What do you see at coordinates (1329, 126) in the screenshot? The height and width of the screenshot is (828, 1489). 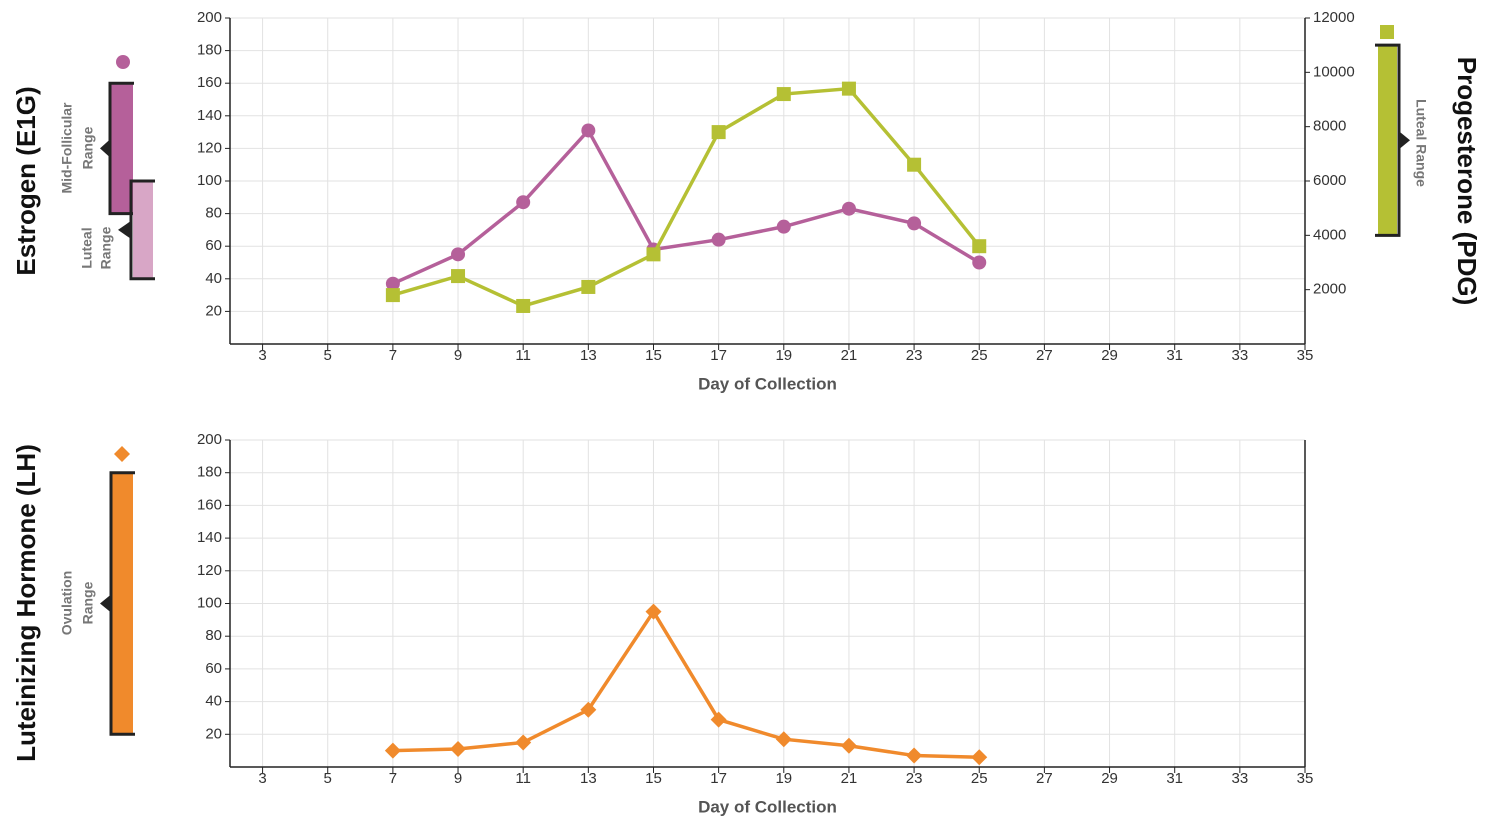 I see `y2-tick-label: 8000` at bounding box center [1329, 126].